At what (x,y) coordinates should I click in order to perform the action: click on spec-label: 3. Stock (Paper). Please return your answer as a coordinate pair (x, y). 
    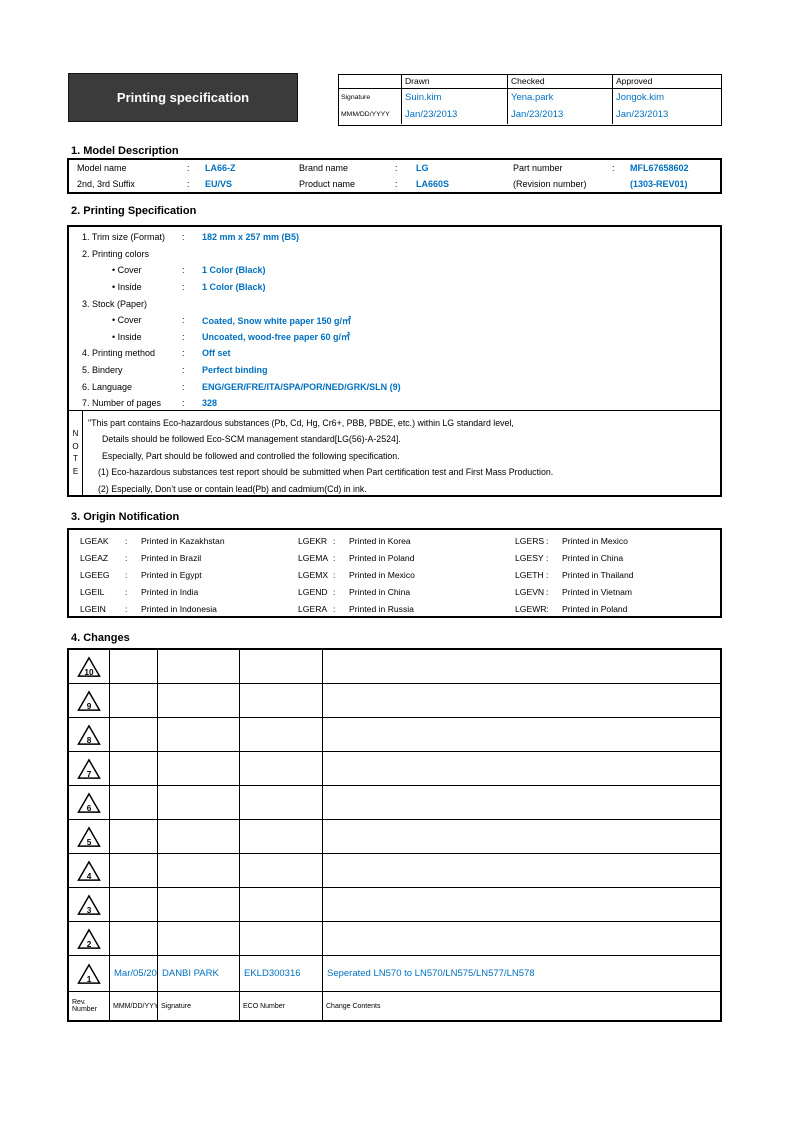
    Looking at the image, I should click on (115, 303).